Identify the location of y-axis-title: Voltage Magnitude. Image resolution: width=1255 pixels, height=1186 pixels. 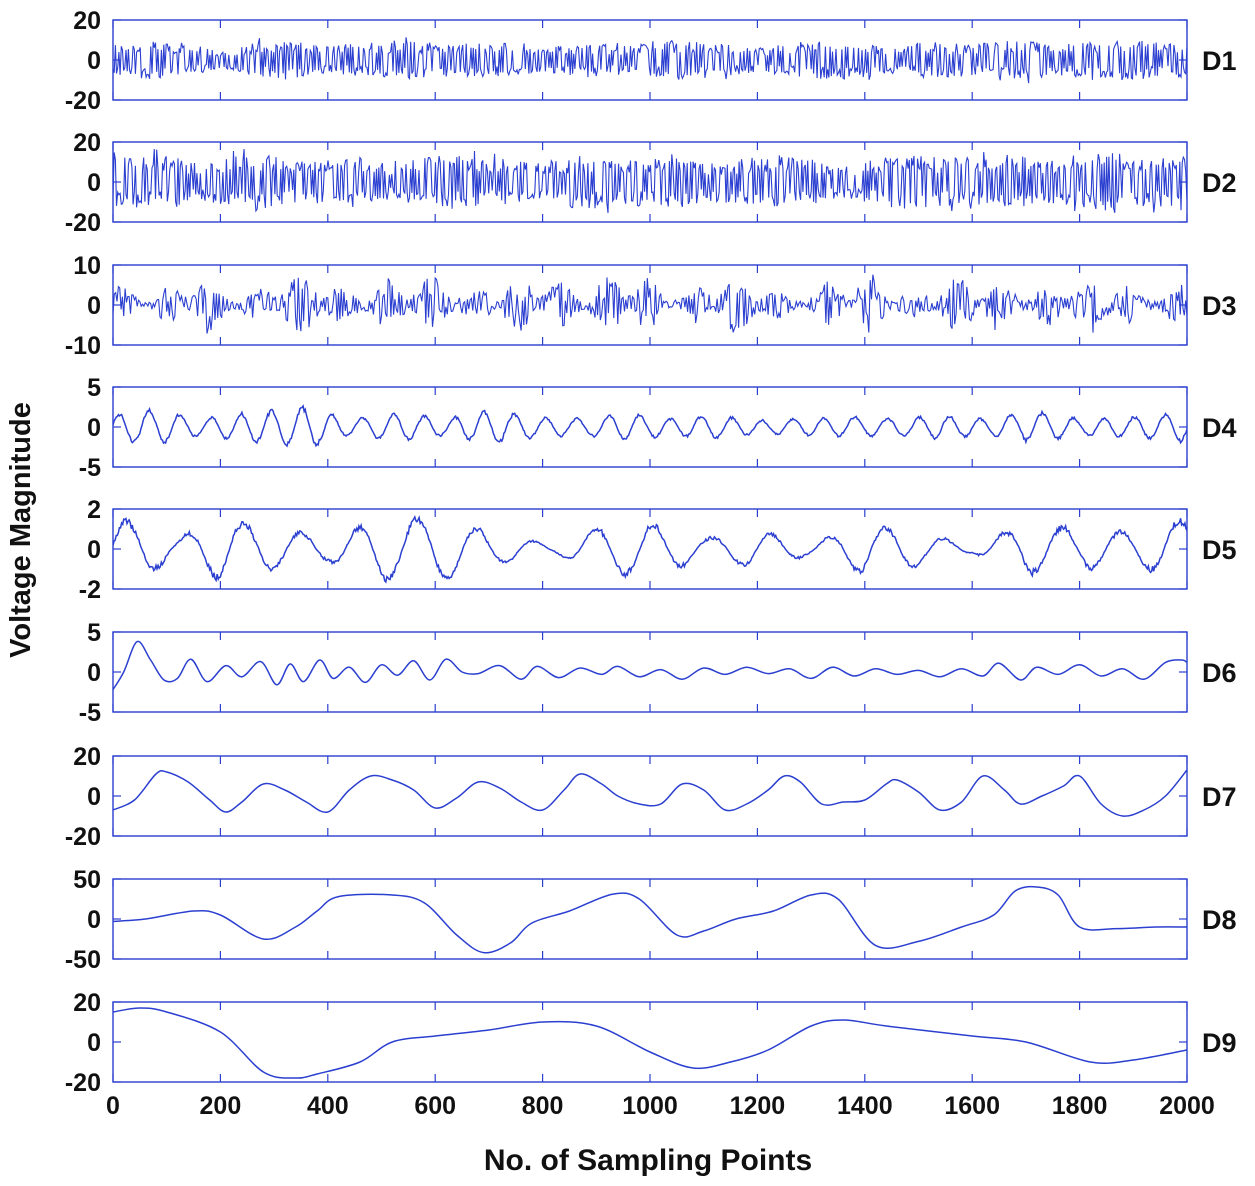
(21, 530).